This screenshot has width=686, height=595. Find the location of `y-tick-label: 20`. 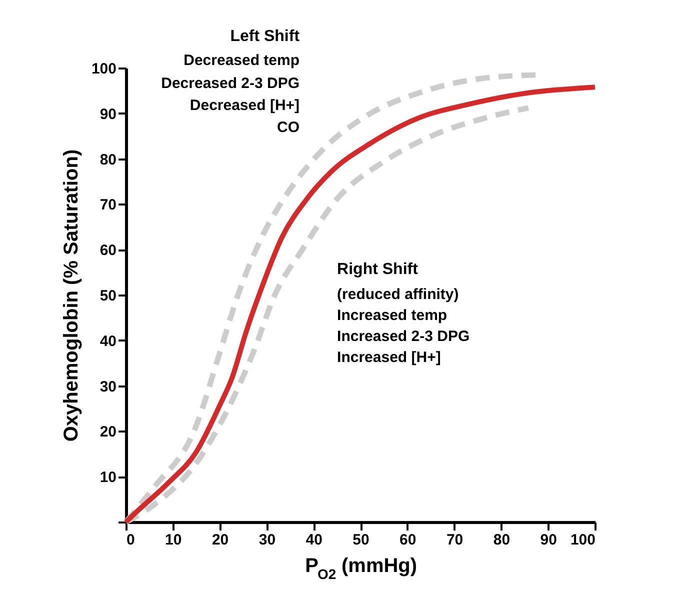

y-tick-label: 20 is located at coordinates (108, 432).